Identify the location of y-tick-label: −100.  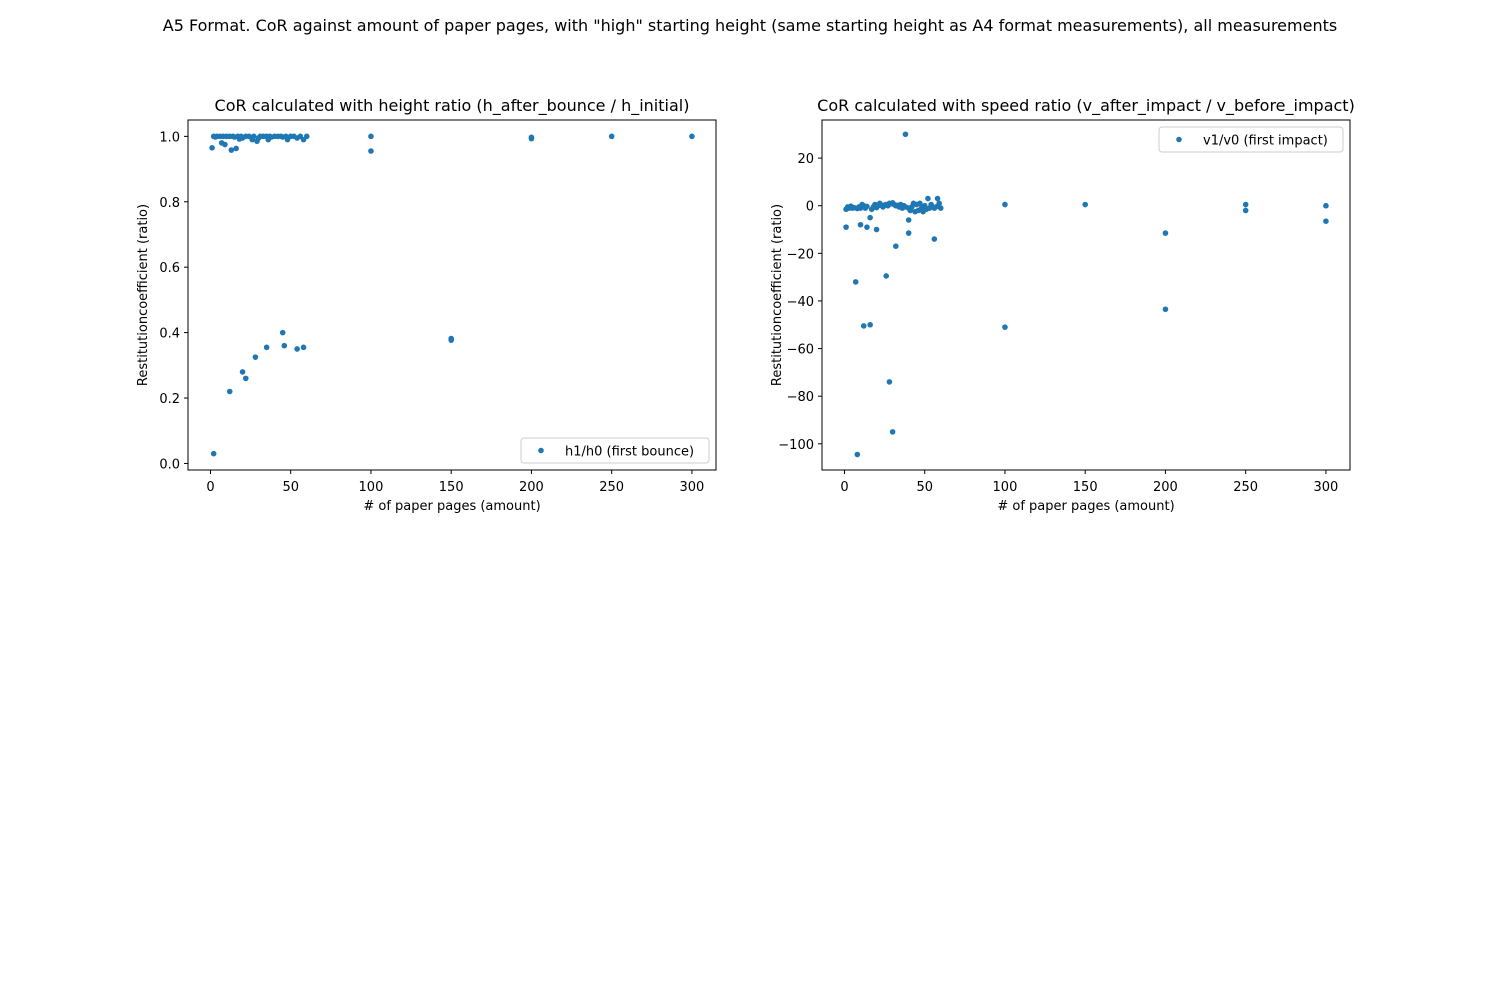
(796, 445).